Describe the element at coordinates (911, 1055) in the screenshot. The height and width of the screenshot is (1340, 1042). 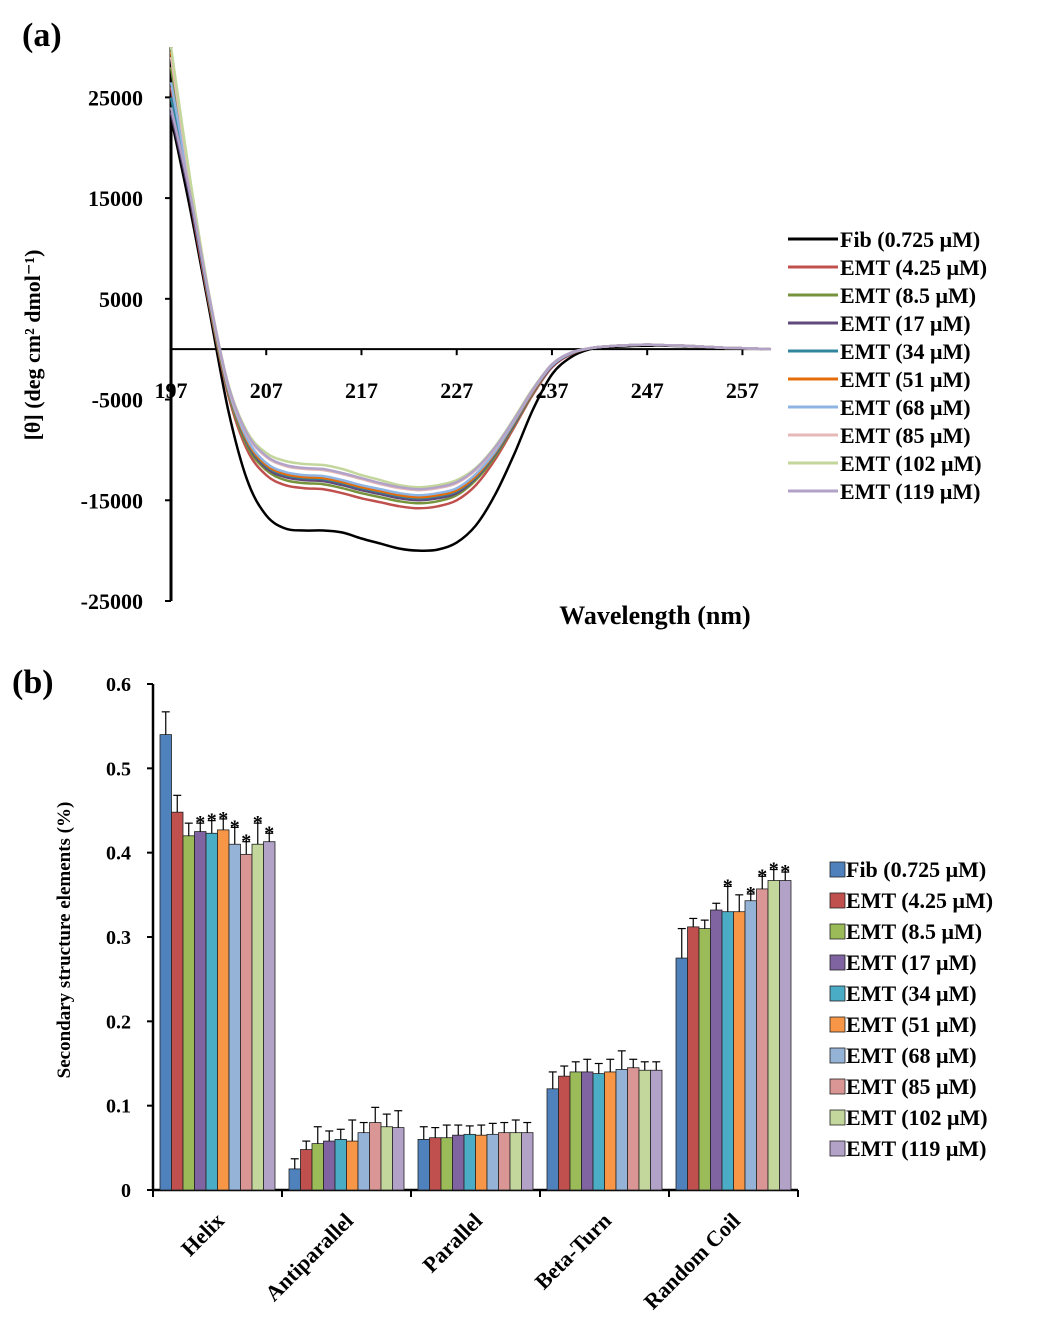
I see `panel-b-legend-label: EMT (68 μM)` at that location.